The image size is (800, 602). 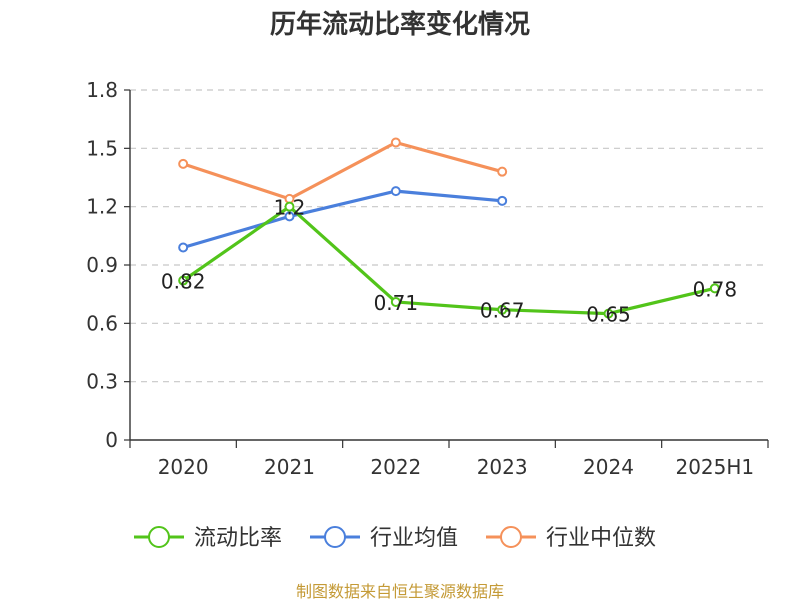 What do you see at coordinates (395, 467) in the screenshot?
I see `x-tick-label: 2022` at bounding box center [395, 467].